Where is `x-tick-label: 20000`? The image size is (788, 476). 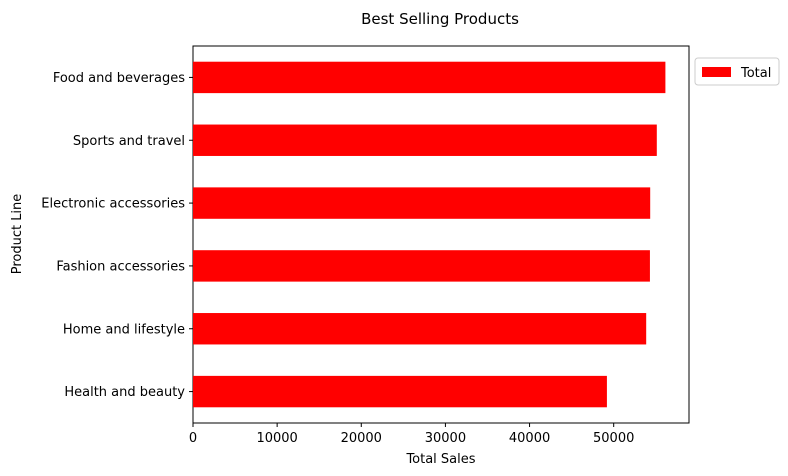 x-tick-label: 20000 is located at coordinates (361, 438).